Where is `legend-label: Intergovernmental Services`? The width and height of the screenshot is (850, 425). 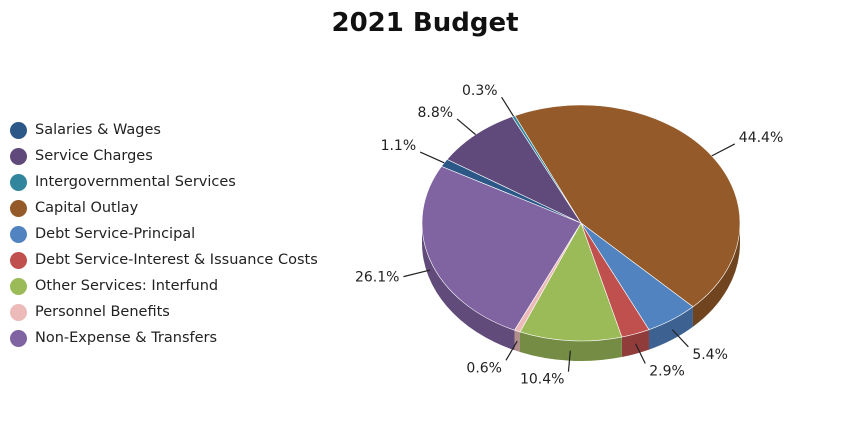 legend-label: Intergovernmental Services is located at coordinates (135, 182).